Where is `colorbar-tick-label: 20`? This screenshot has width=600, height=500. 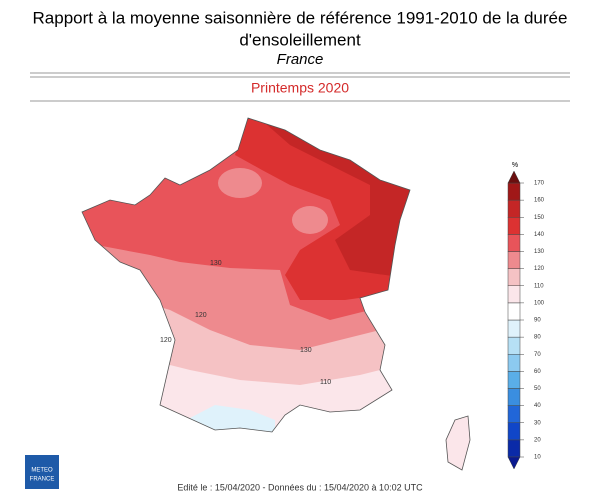
colorbar-tick-label: 20 is located at coordinates (537, 440).